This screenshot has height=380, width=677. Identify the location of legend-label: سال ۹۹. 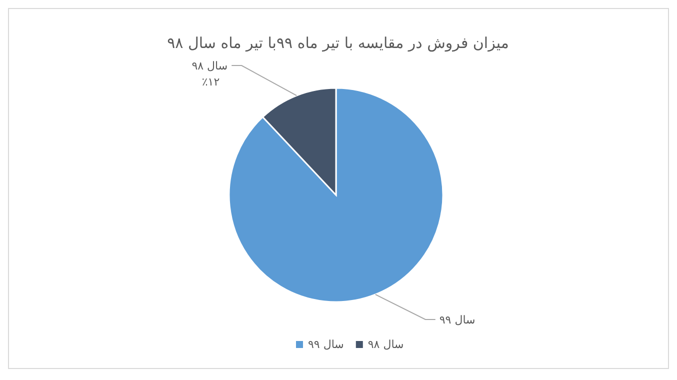
(326, 344).